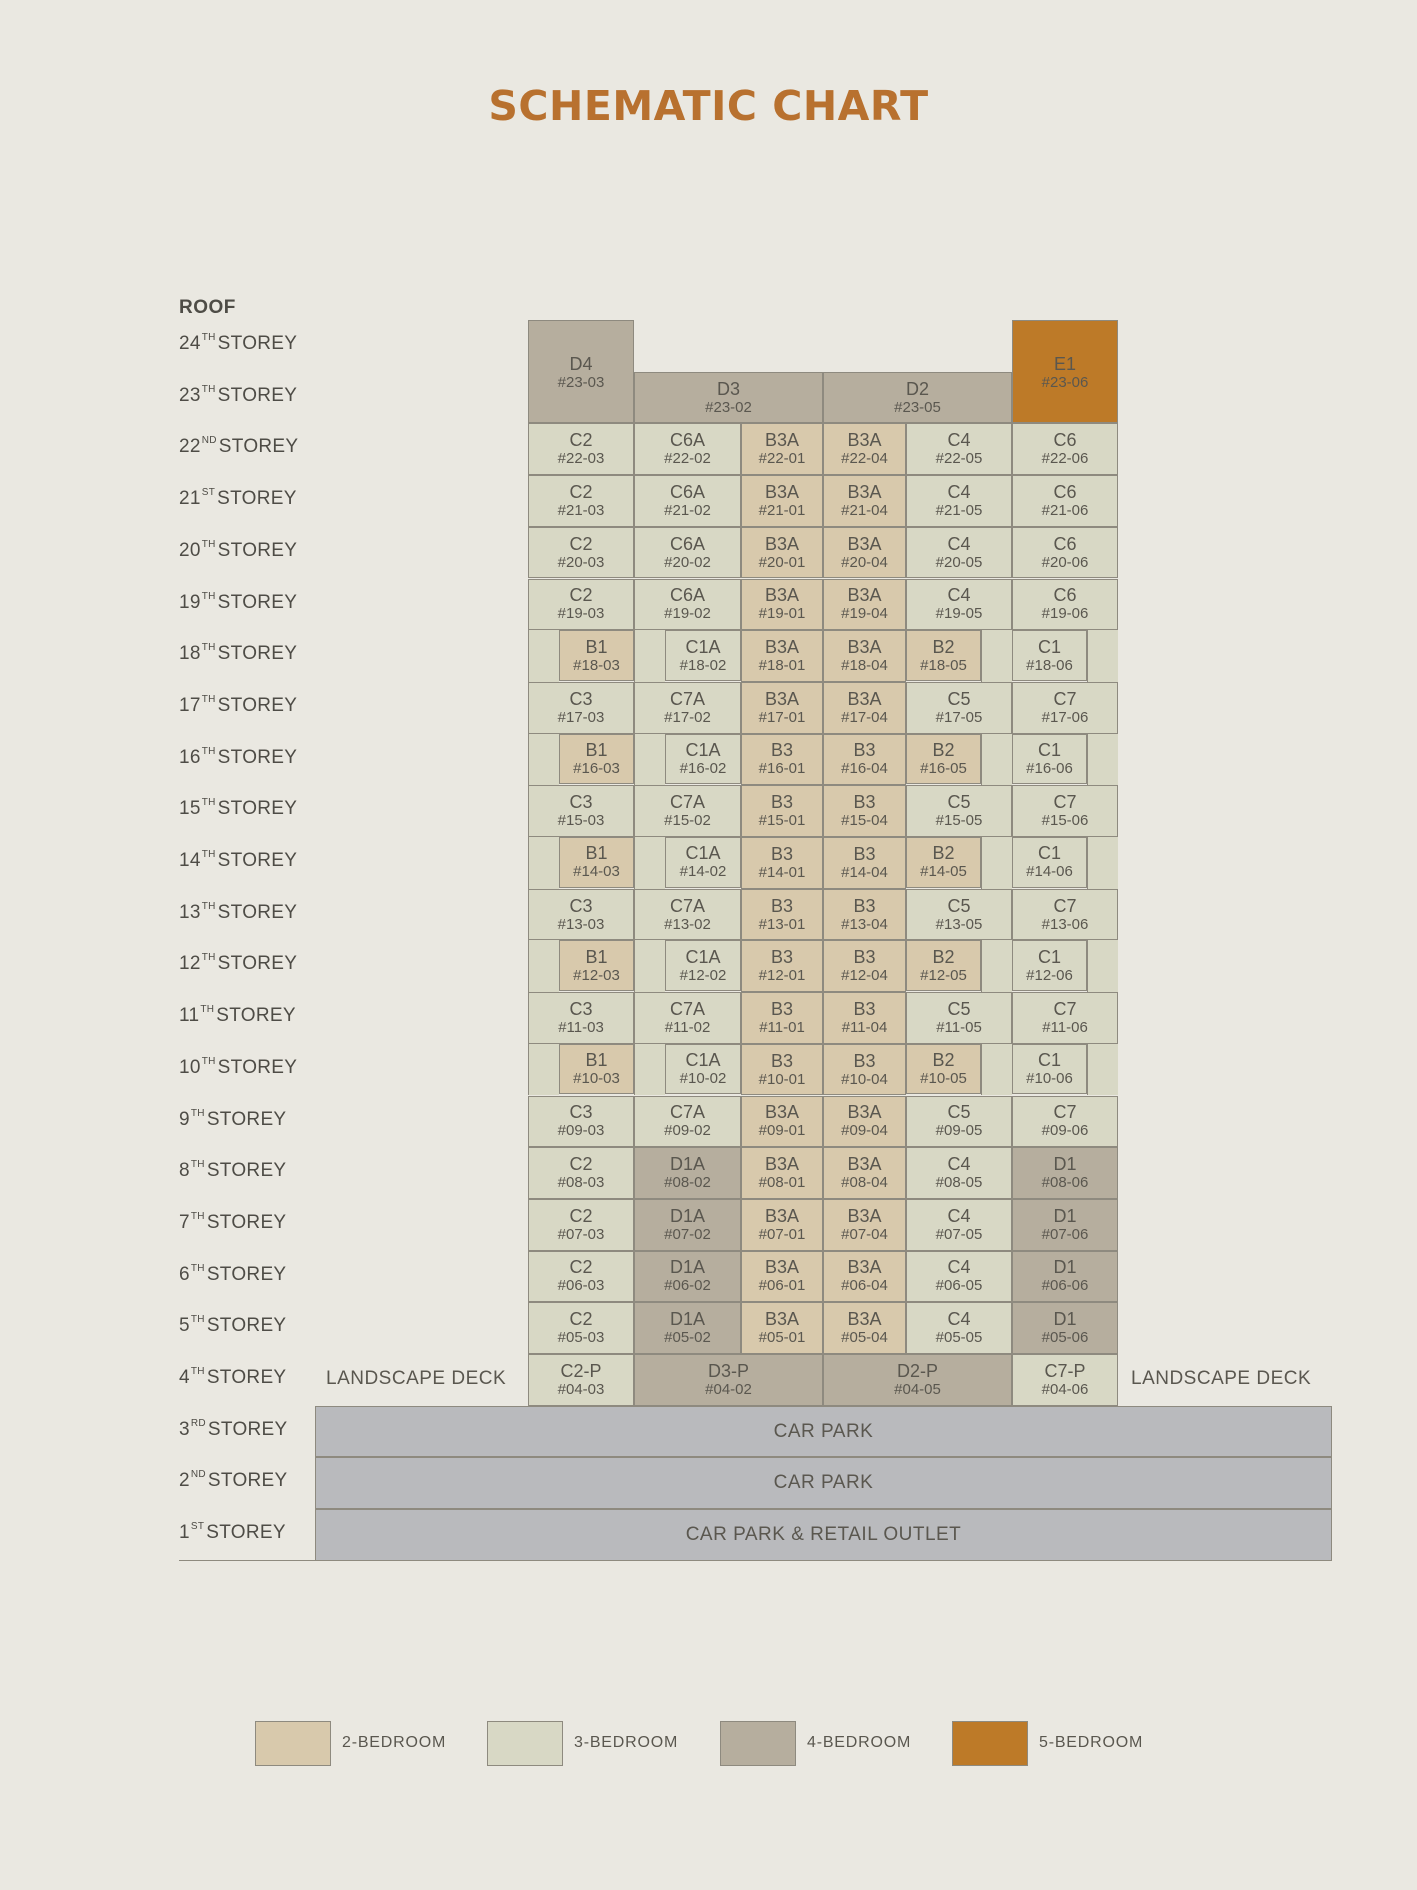  Describe the element at coordinates (525, 1743) in the screenshot. I see `legend-swatch` at that location.